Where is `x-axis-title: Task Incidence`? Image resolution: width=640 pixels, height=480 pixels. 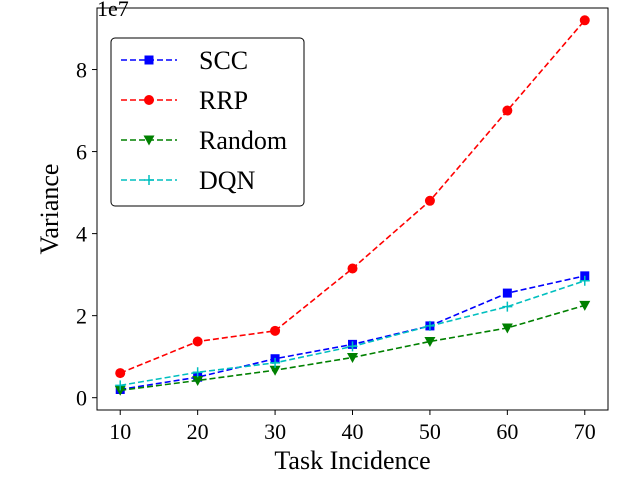
x-axis-title: Task Incidence is located at coordinates (352, 460).